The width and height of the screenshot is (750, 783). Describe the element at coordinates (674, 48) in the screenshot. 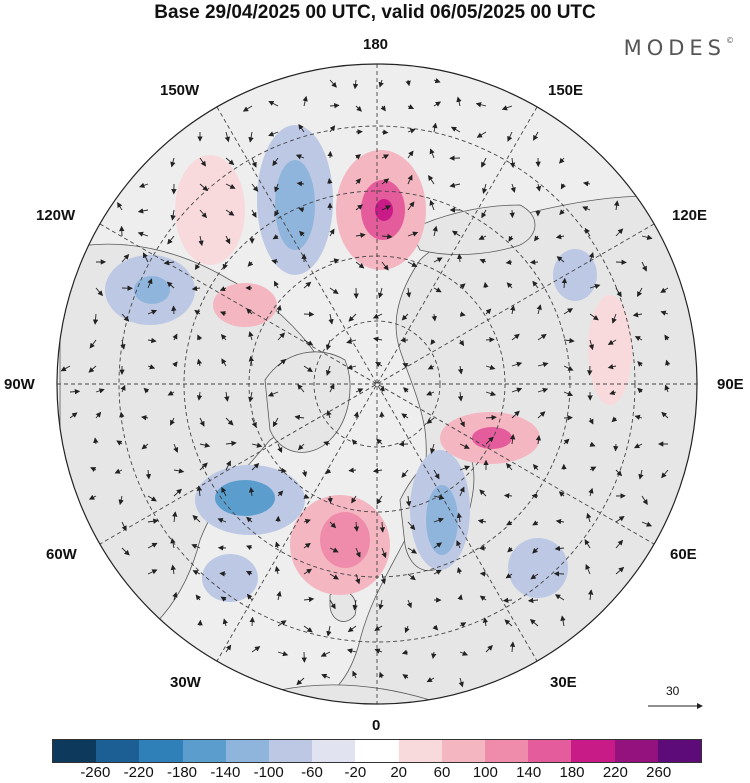

I see `brand-text: MODES` at that location.